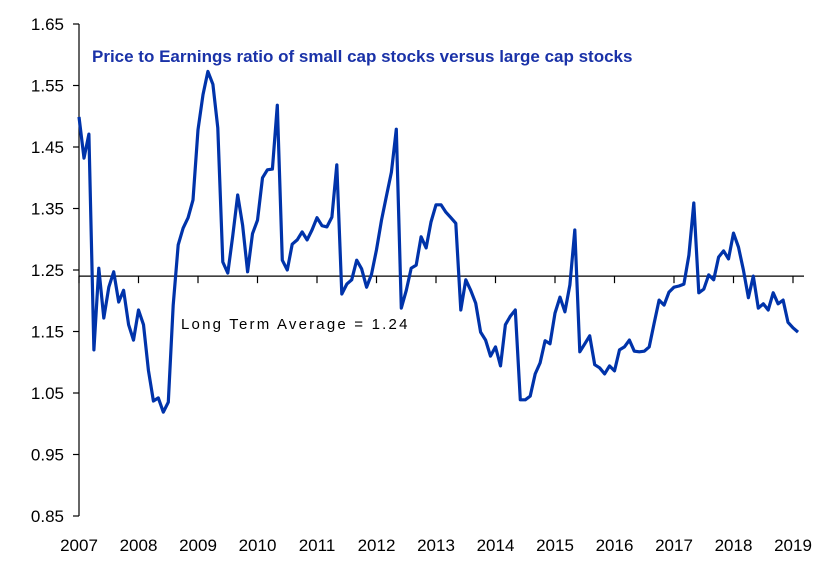 This screenshot has height=570, width=827. What do you see at coordinates (436, 545) in the screenshot?
I see `x-tick-label: 2013` at bounding box center [436, 545].